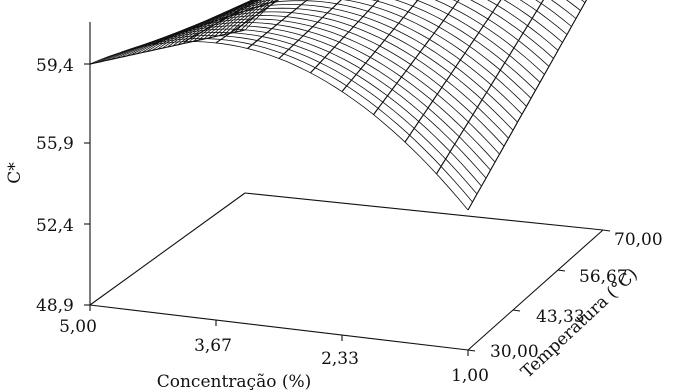 The height and width of the screenshot is (392, 678). Describe the element at coordinates (167, 249) in the screenshot. I see `floor-edge-back-left` at that location.